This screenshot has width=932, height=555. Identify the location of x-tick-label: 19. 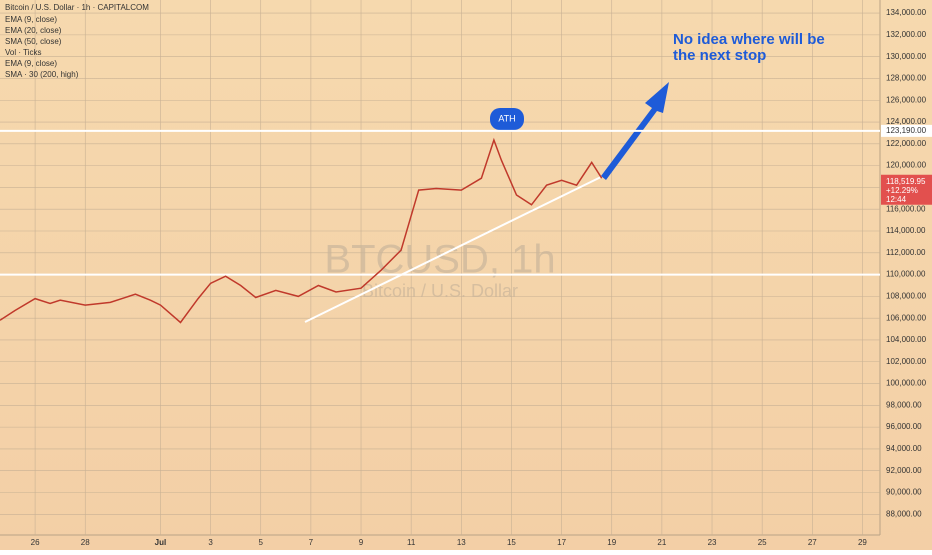
(611, 542).